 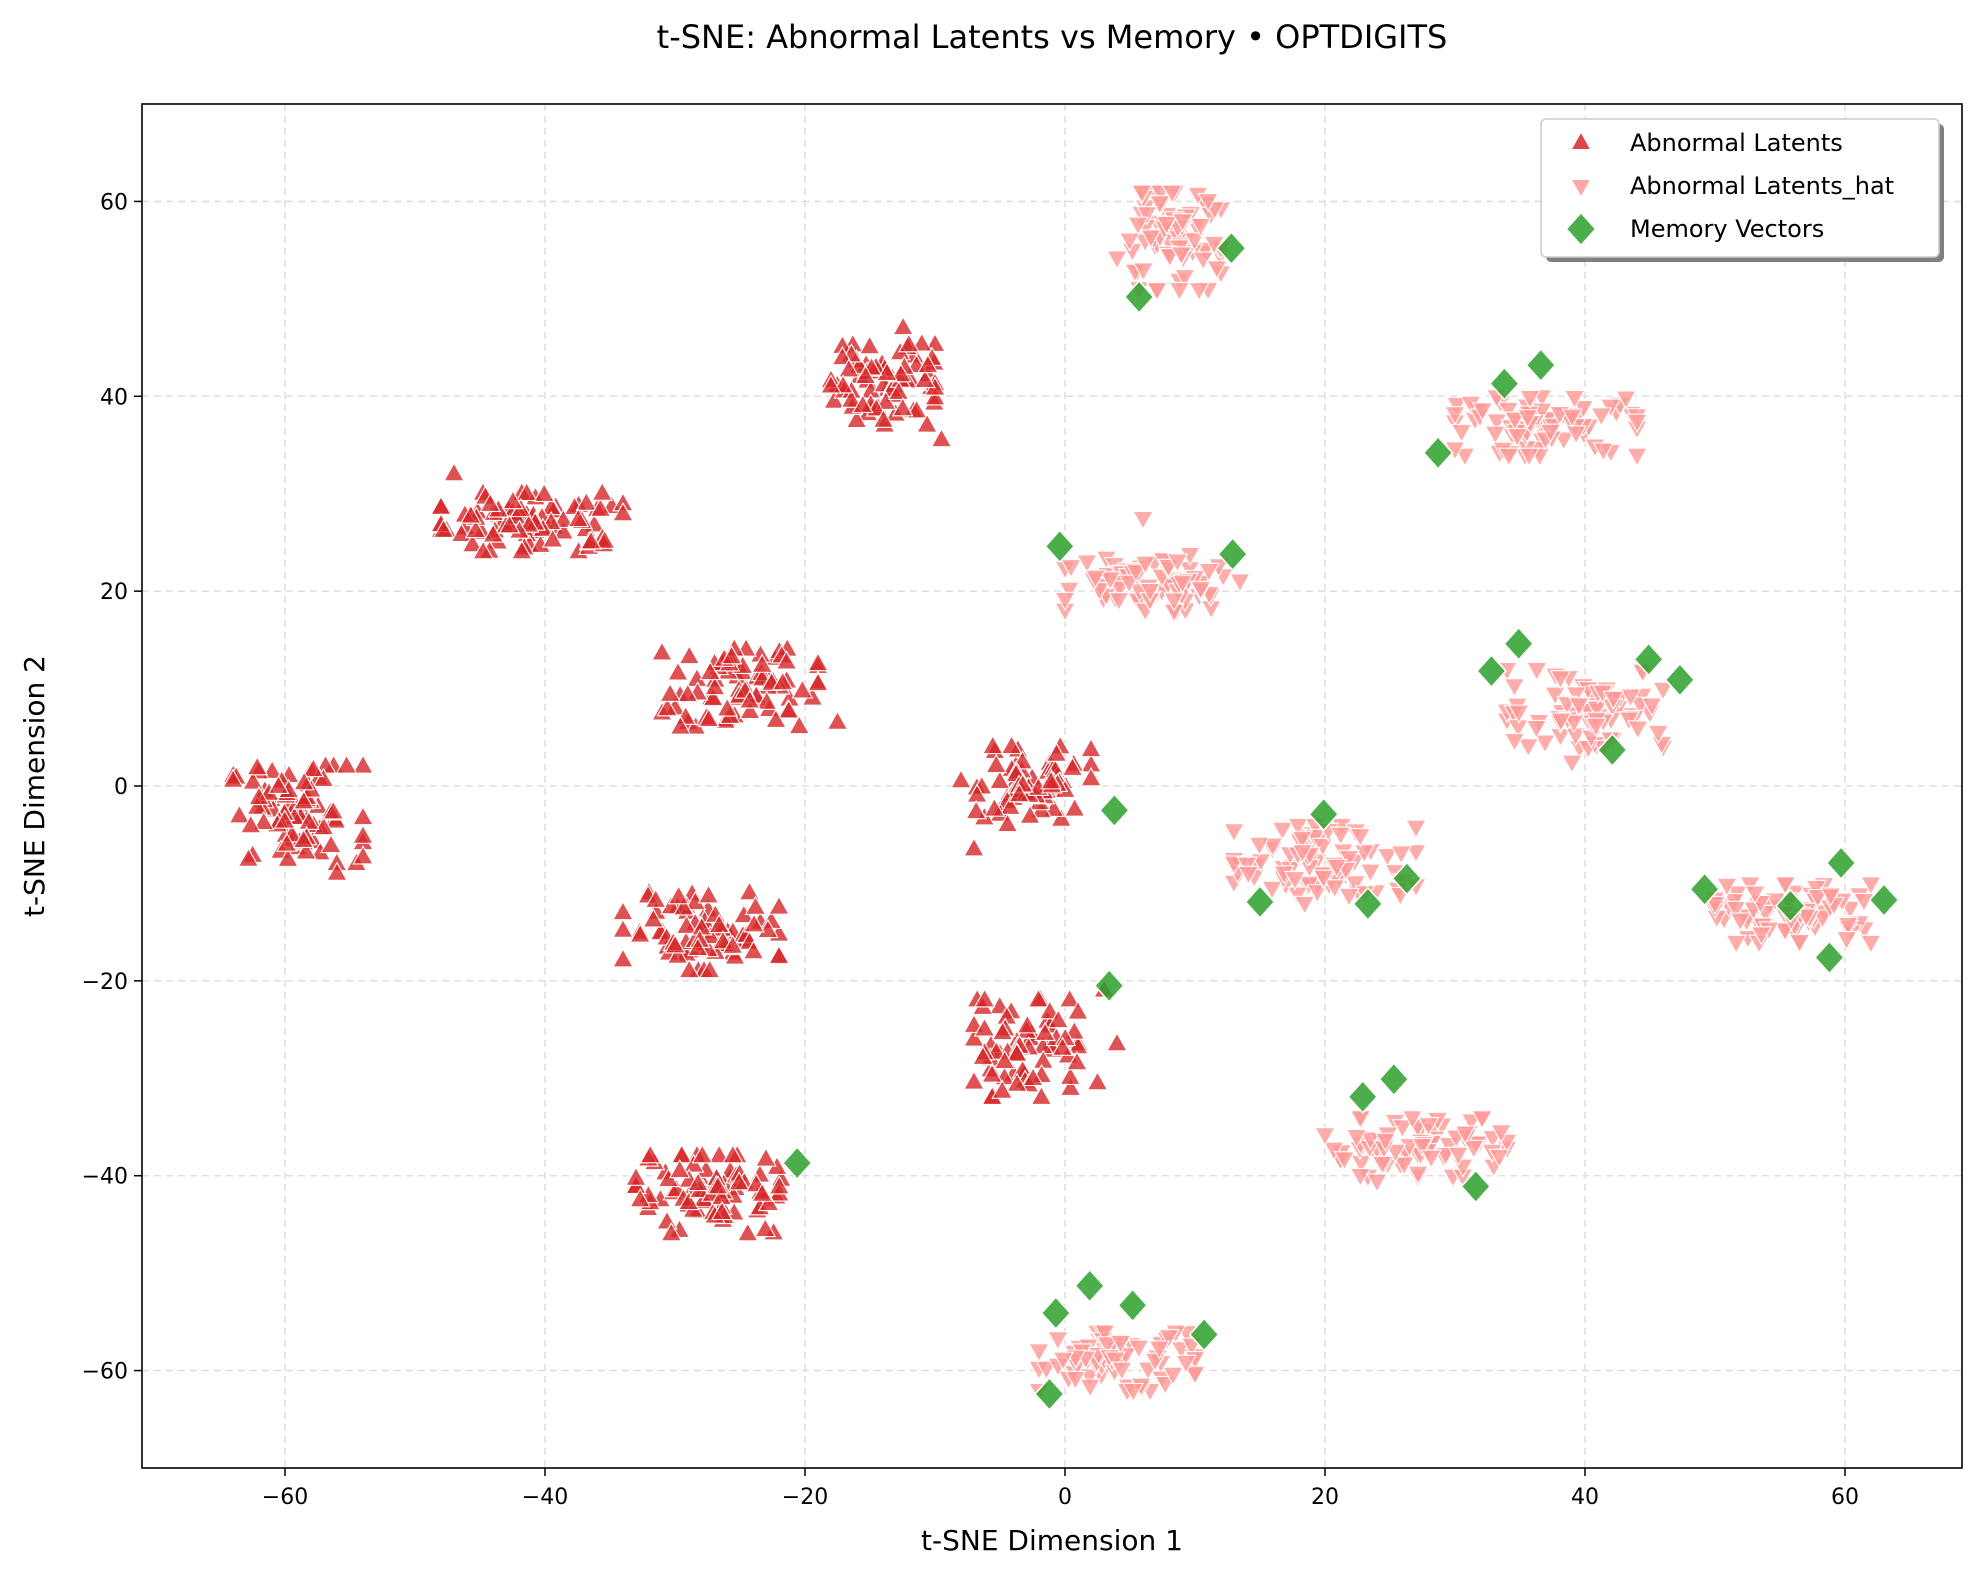 What do you see at coordinates (114, 397) in the screenshot?
I see `y-tick-label: 40` at bounding box center [114, 397].